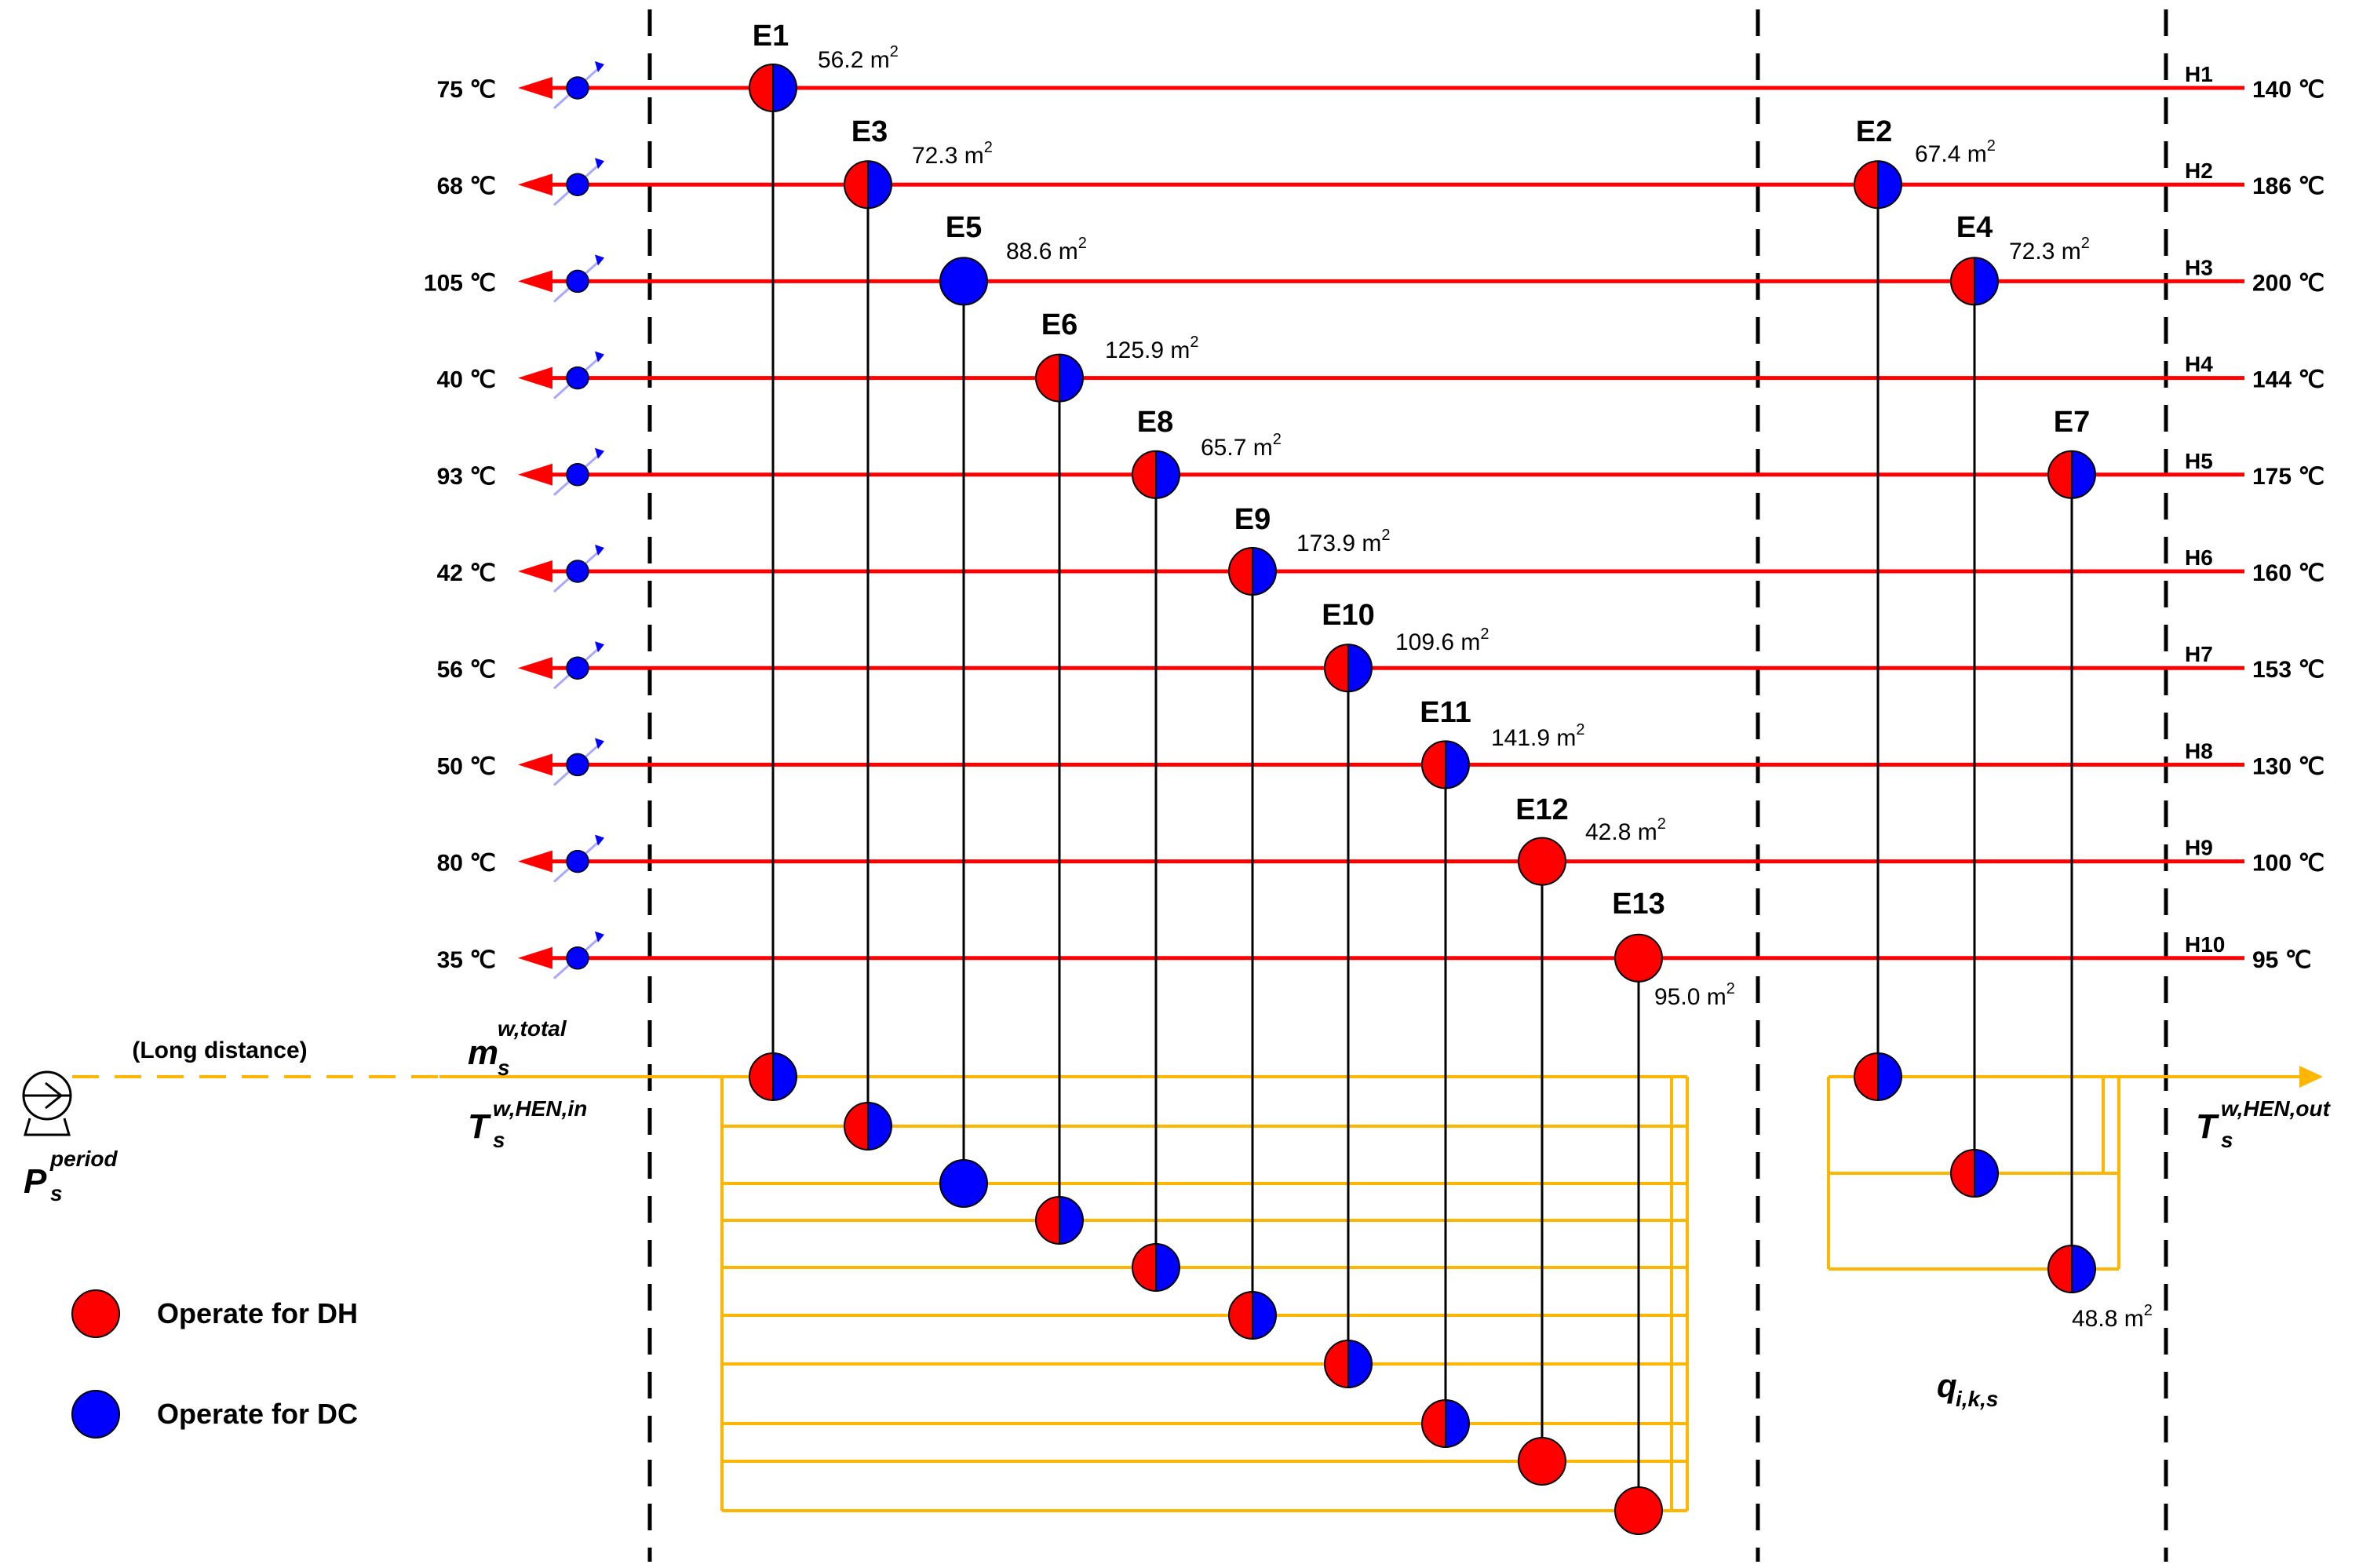  Describe the element at coordinates (868, 185) in the screenshot. I see `exchanger-e3-hot-side` at that location.